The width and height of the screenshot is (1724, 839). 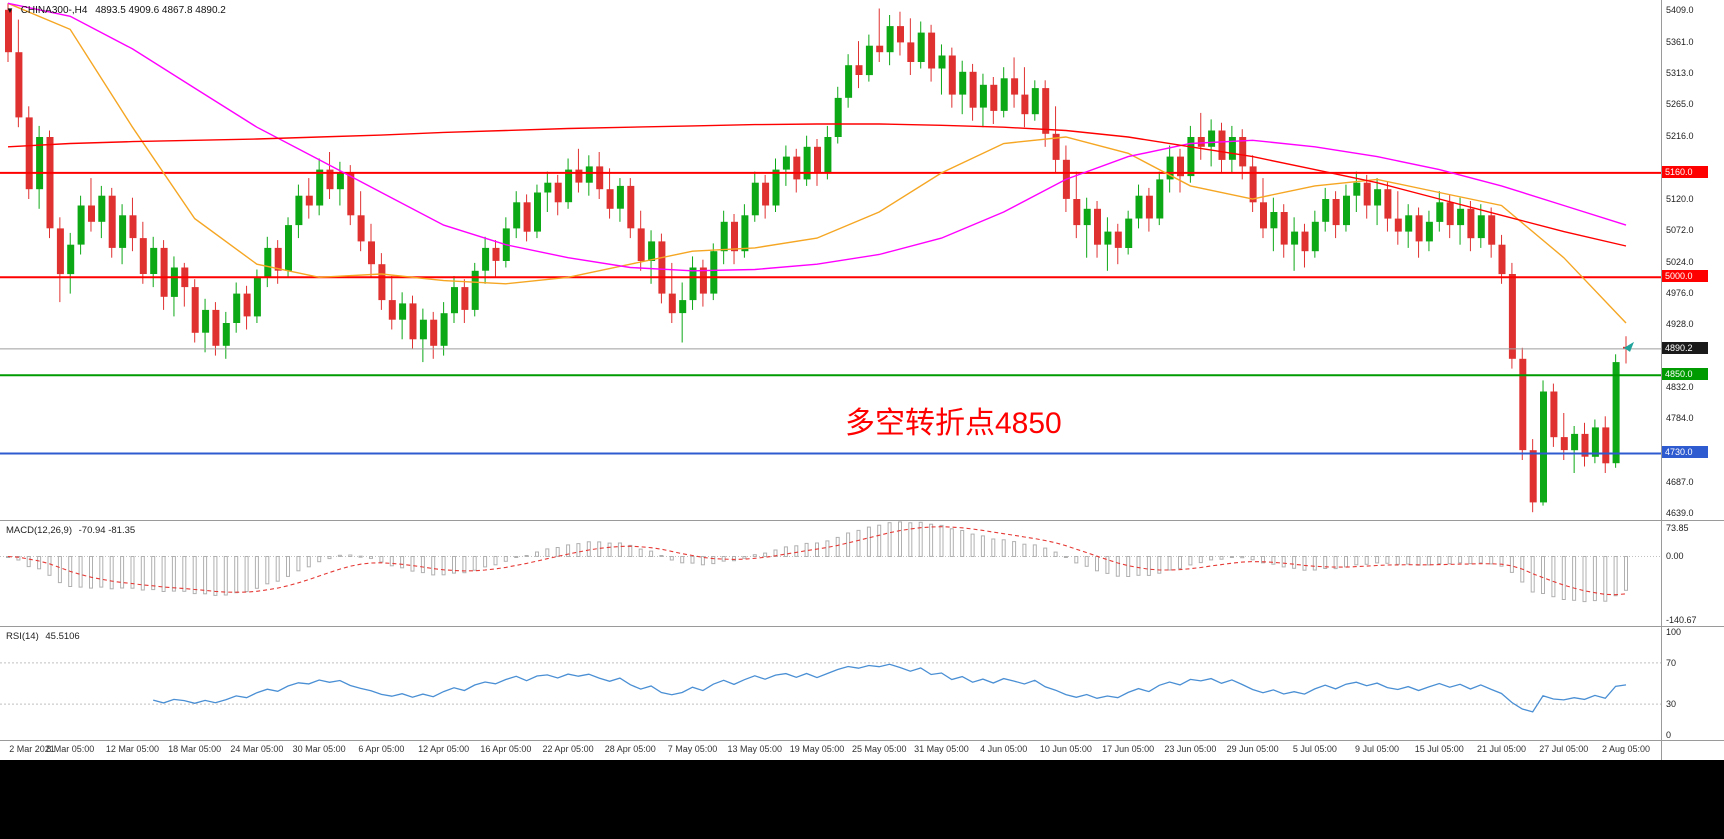 What do you see at coordinates (160, 10) in the screenshot?
I see `ohlc-values: 4893.5 4909.6 4867.8 4890.2` at bounding box center [160, 10].